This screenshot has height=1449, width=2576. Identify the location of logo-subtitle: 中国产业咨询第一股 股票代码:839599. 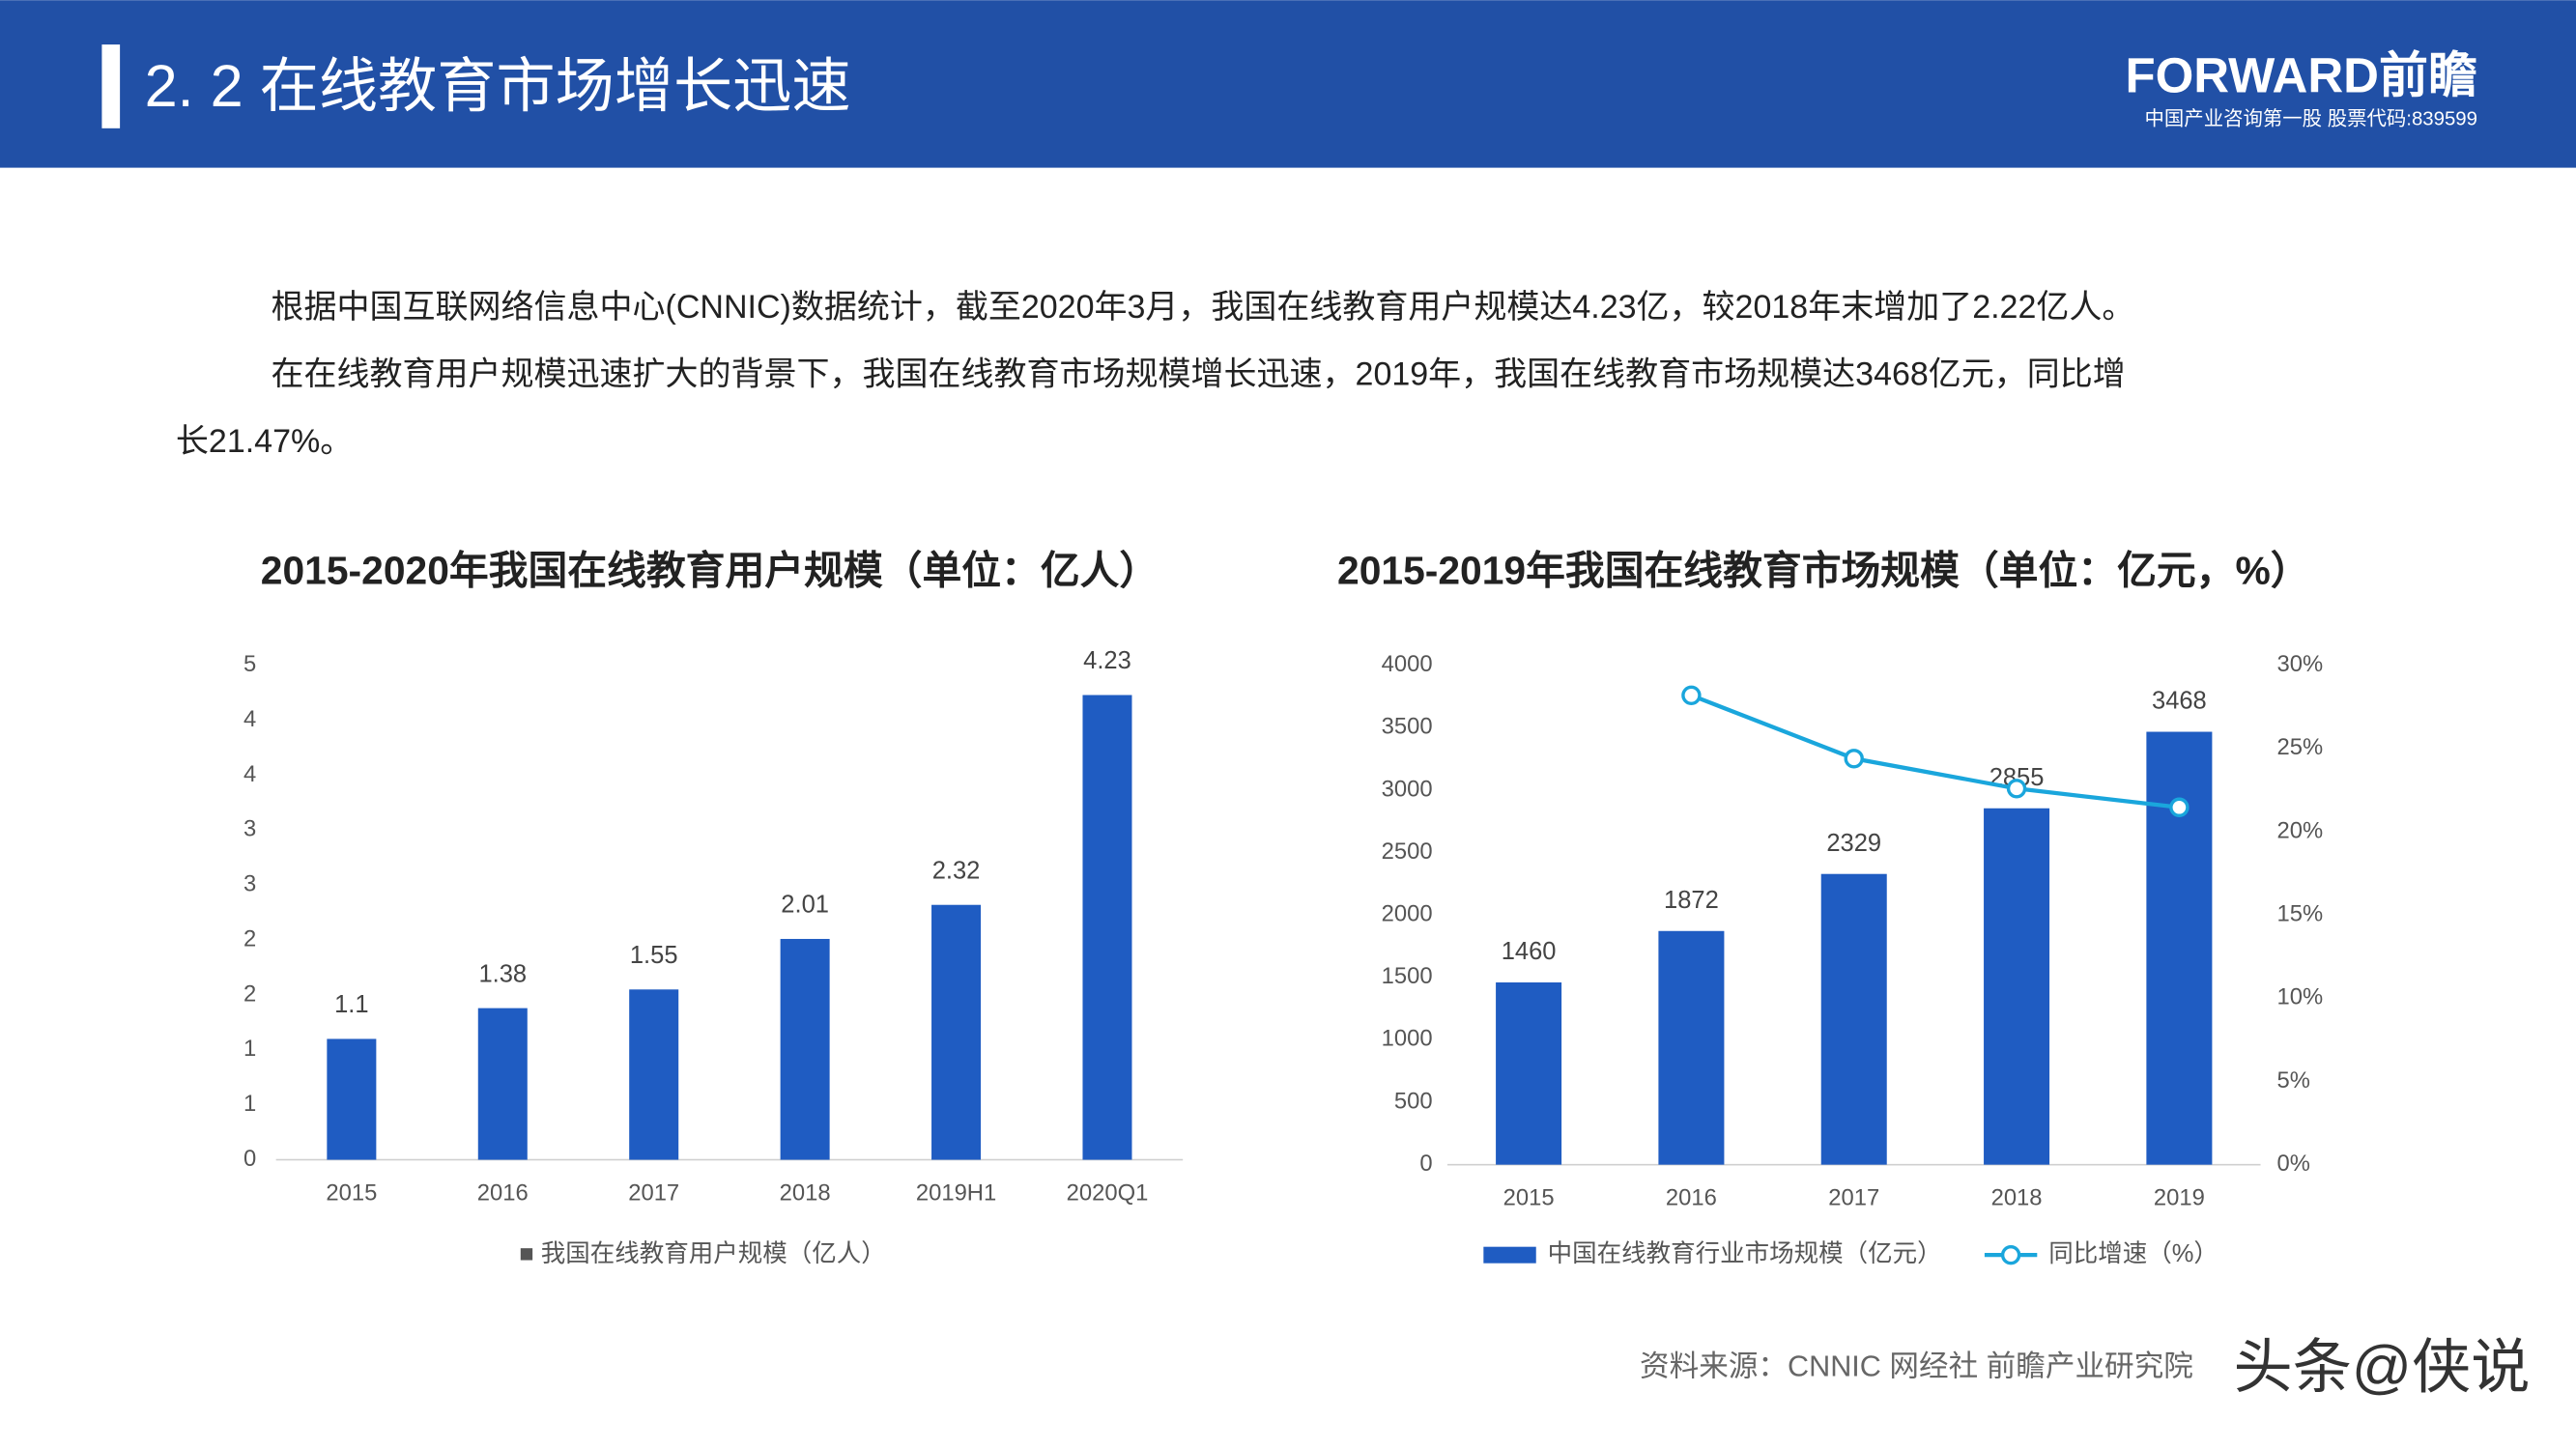
(2311, 119).